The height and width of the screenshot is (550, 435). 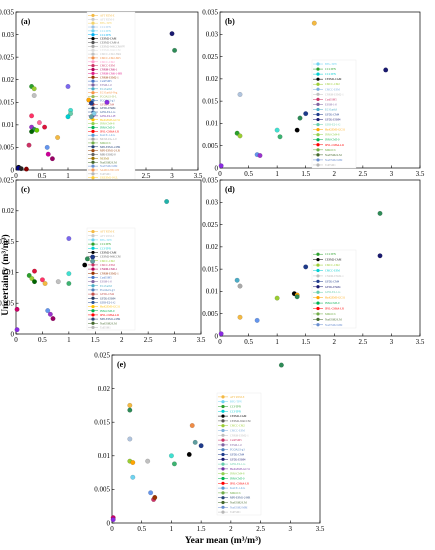 What do you see at coordinates (237, 450) in the screenshot?
I see `legend-entry: FGOALS-g3` at bounding box center [237, 450].